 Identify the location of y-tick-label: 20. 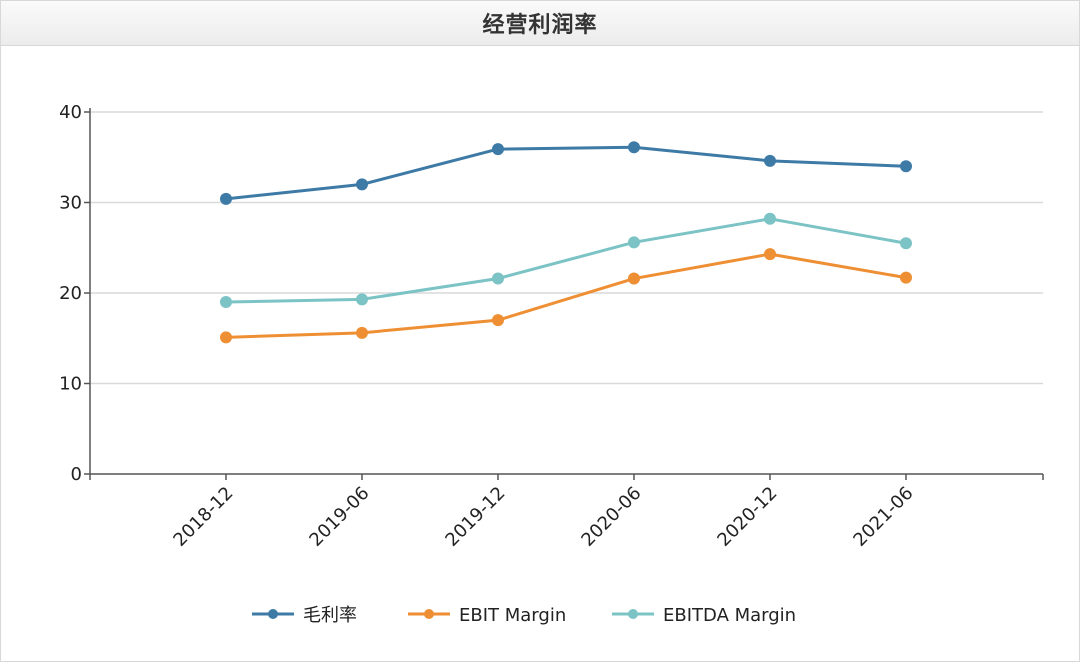
(70, 293).